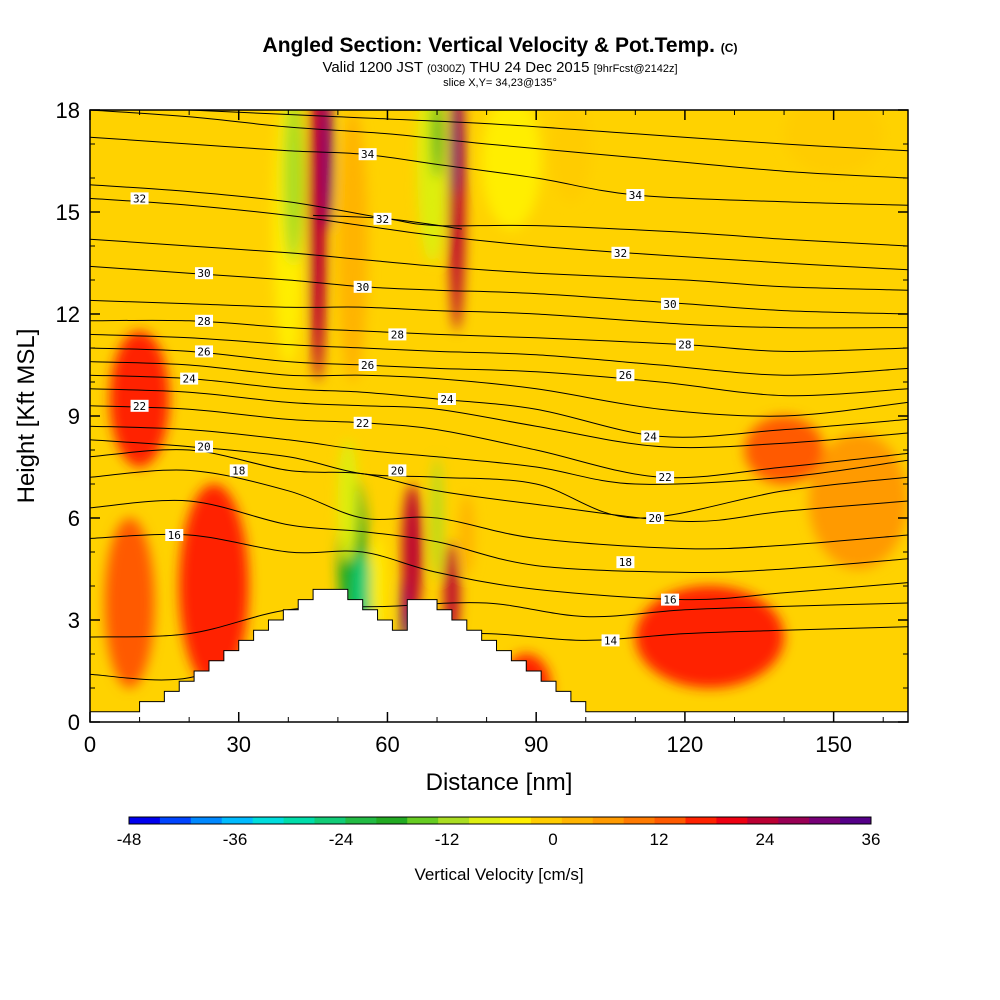 The image size is (1000, 1000). What do you see at coordinates (74, 722) in the screenshot?
I see `y-tick-label: 0` at bounding box center [74, 722].